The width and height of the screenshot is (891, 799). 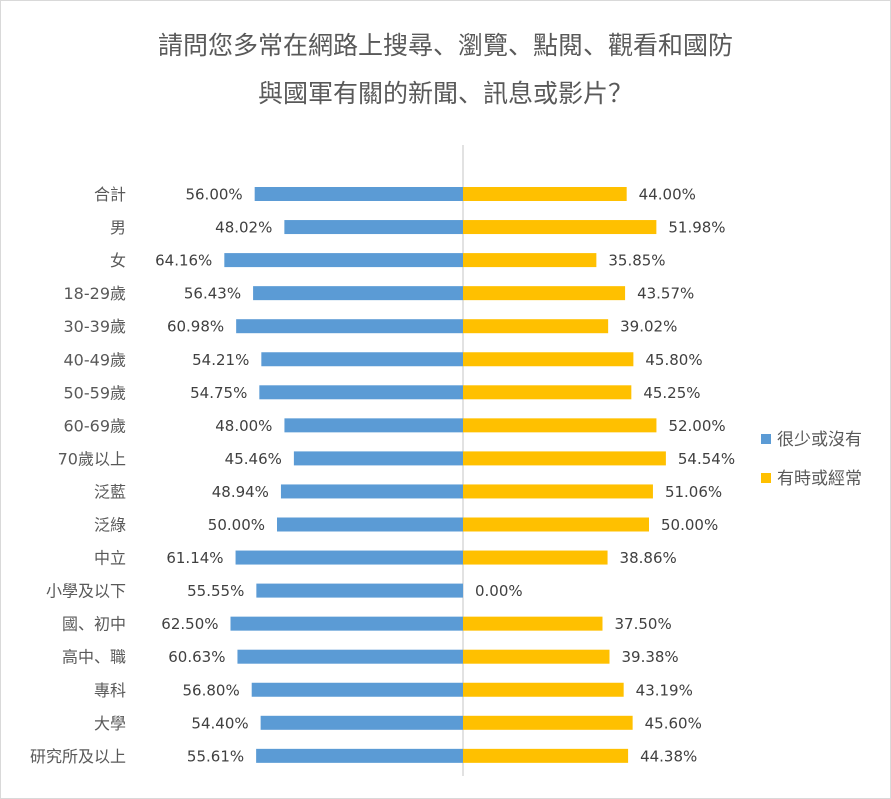 What do you see at coordinates (212, 294) in the screenshot?
I see `data-label-left: 56.43%` at bounding box center [212, 294].